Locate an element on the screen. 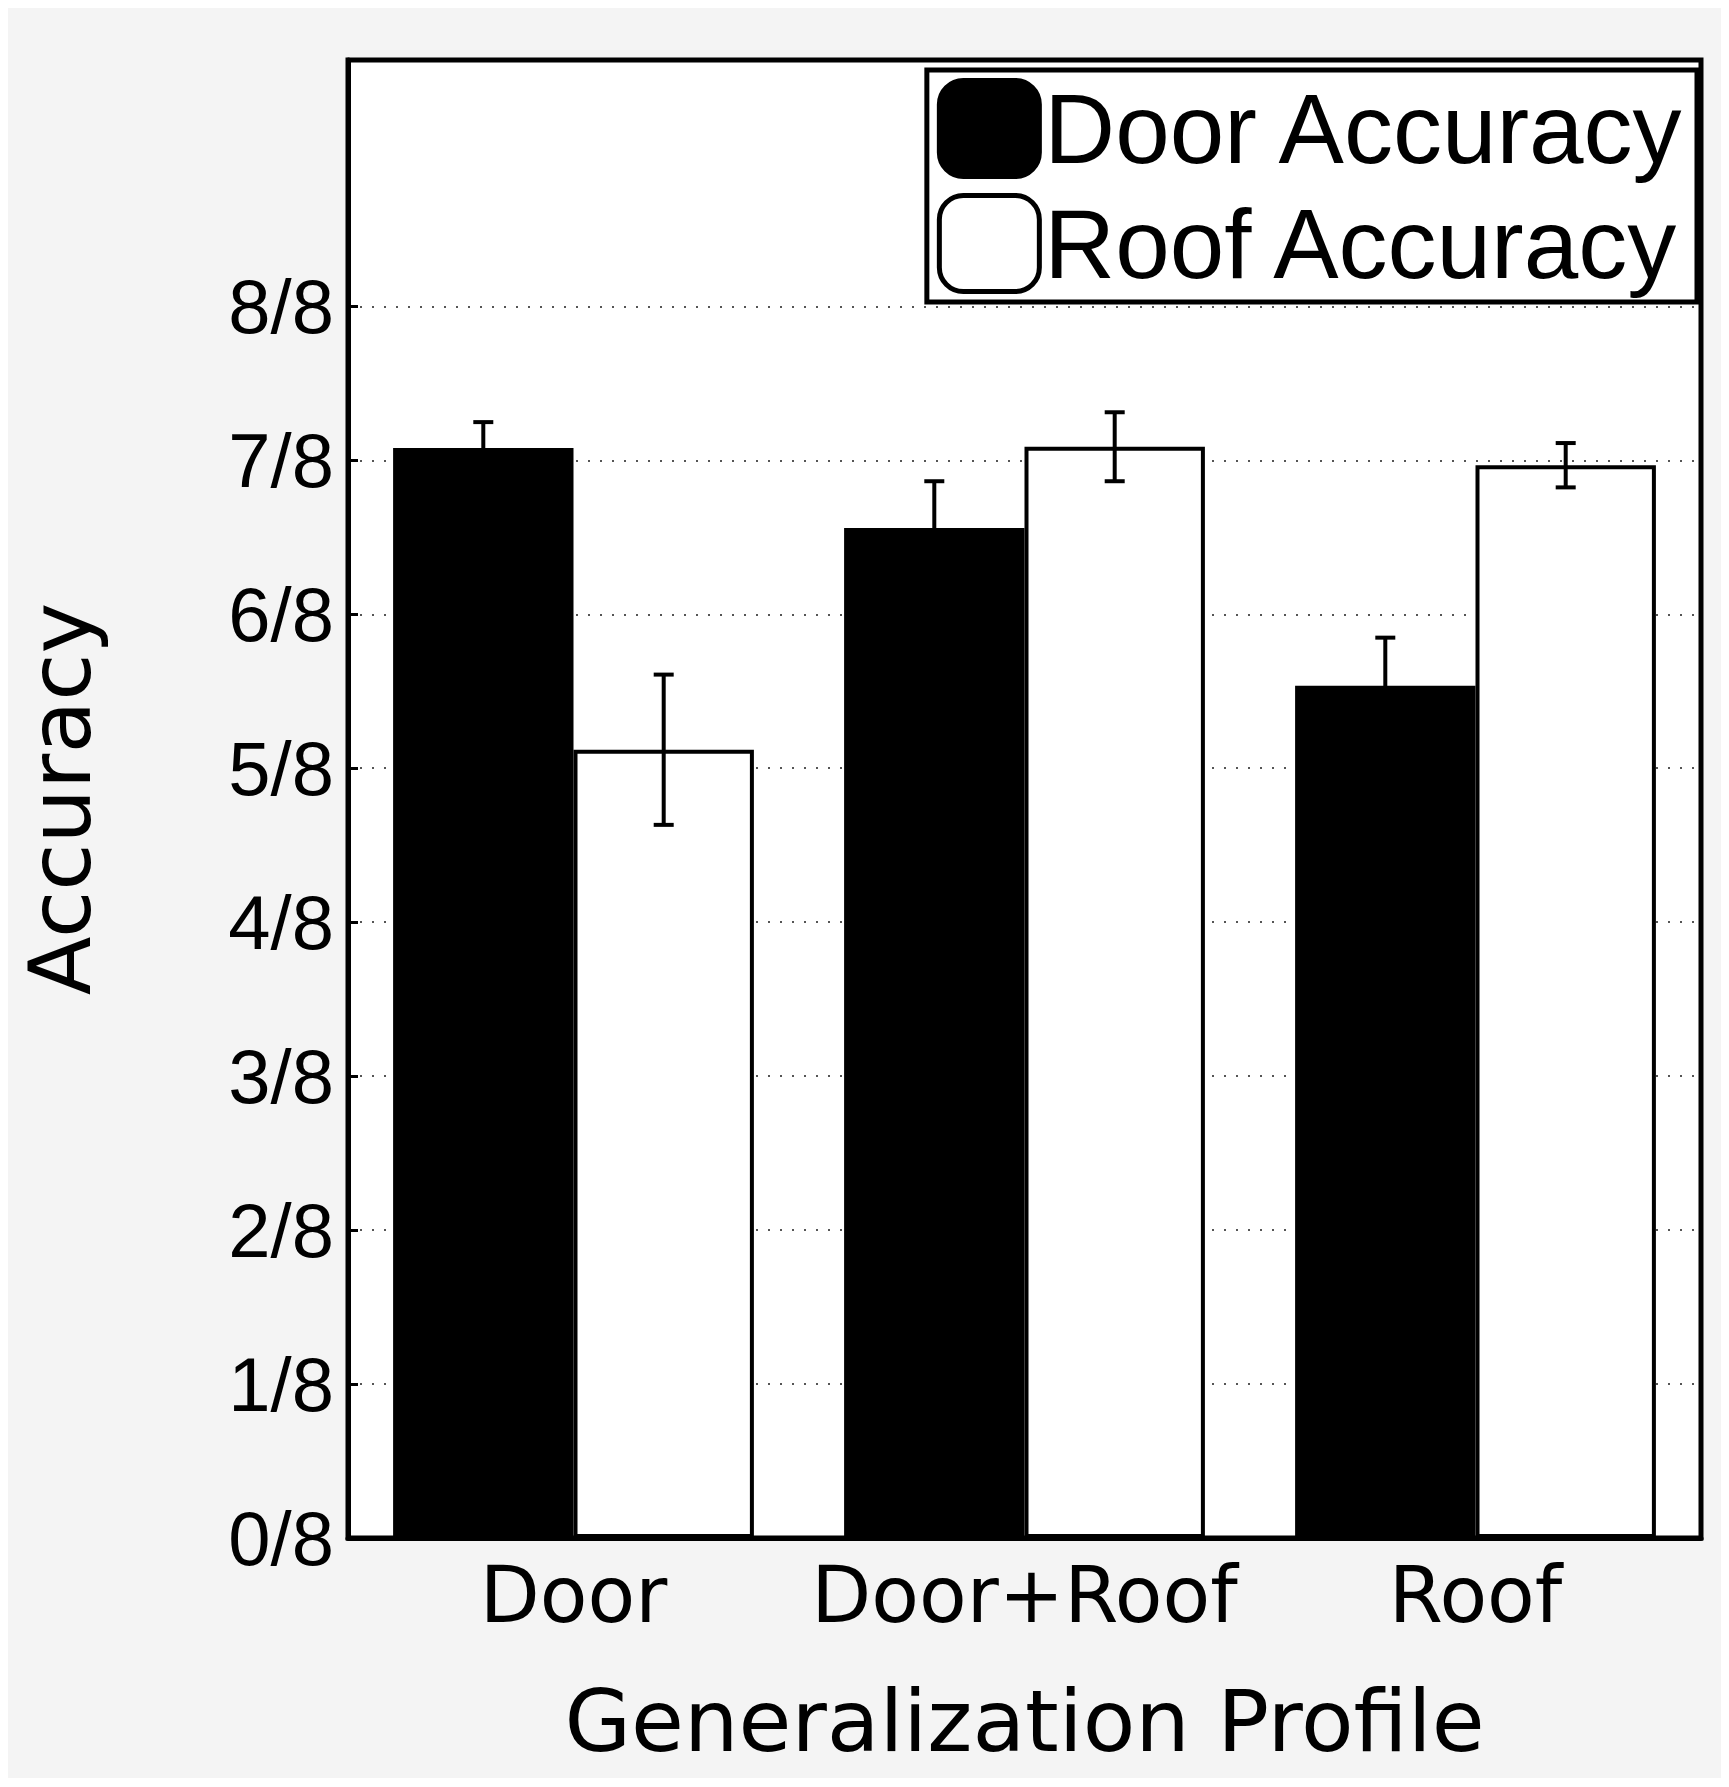  y-tick-label: 4/8 is located at coordinates (281, 922).